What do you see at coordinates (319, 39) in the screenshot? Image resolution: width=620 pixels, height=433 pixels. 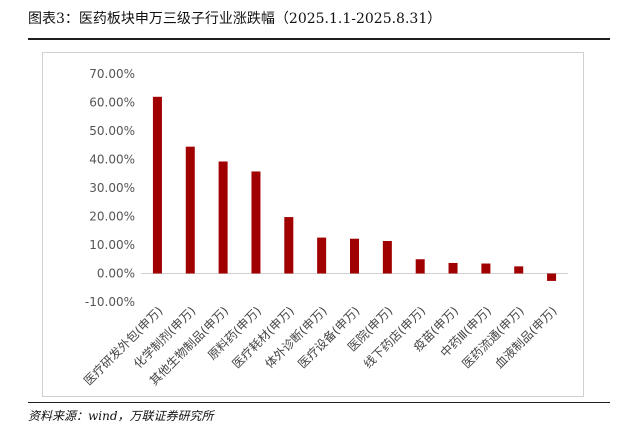 I see `top-rule` at bounding box center [319, 39].